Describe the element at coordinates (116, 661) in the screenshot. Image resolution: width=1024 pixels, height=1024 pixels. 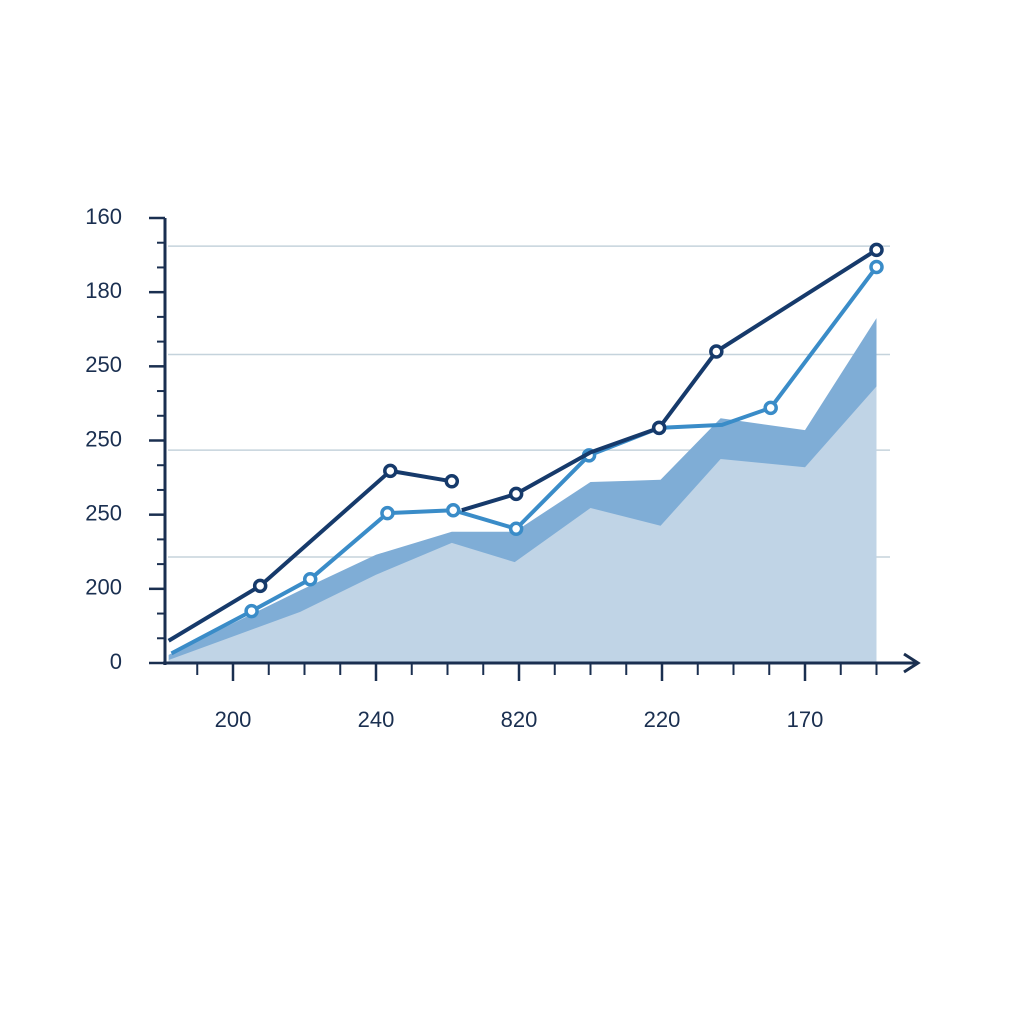
I see `y-tick-label: 0` at that location.